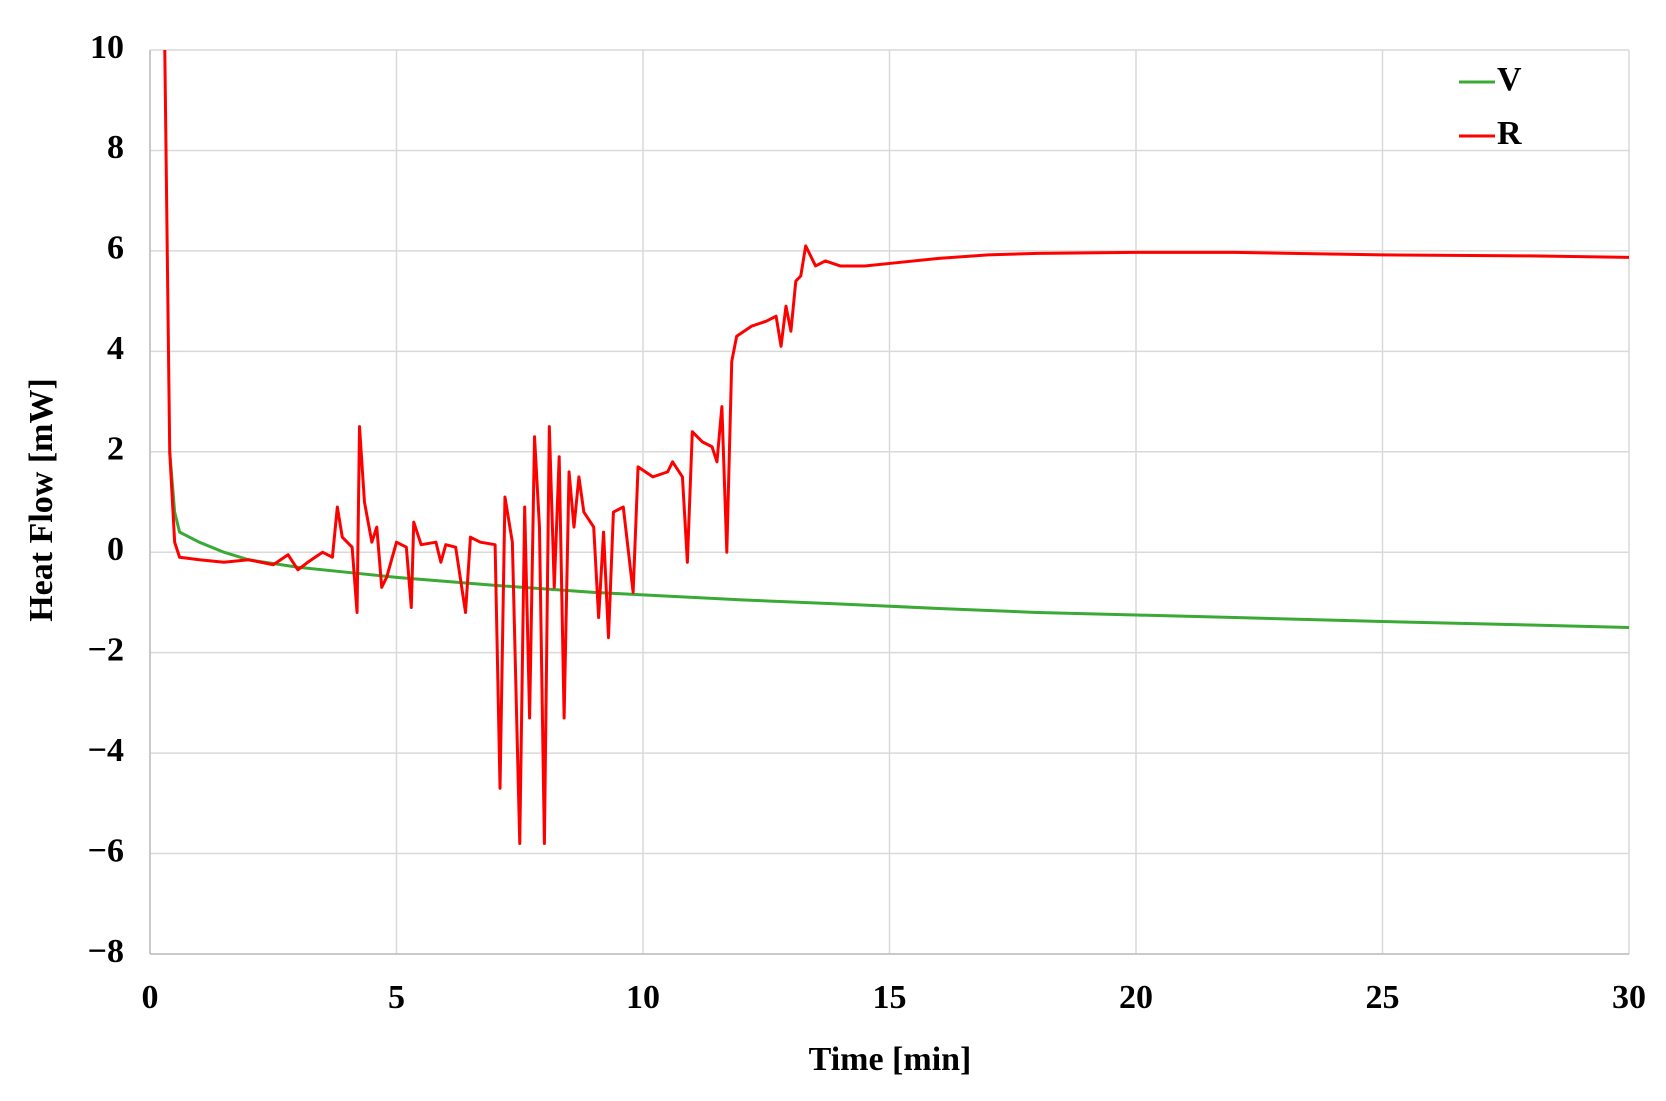 This screenshot has width=1666, height=1101. What do you see at coordinates (115, 248) in the screenshot?
I see `y-tick-label: 6` at bounding box center [115, 248].